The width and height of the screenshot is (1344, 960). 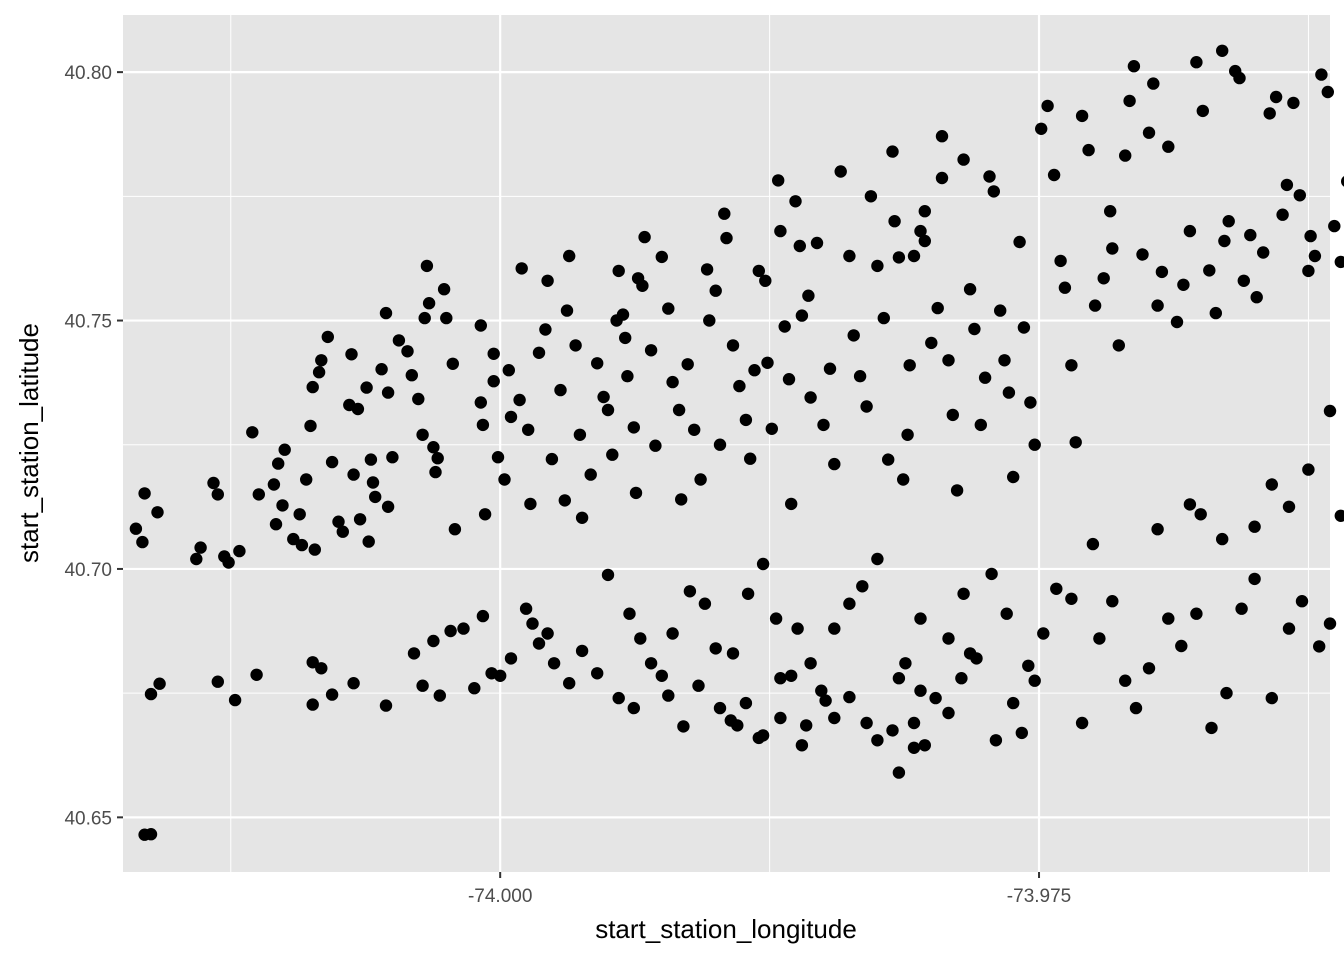 What do you see at coordinates (500, 896) in the screenshot?
I see `x-tick-label: -74.000` at bounding box center [500, 896].